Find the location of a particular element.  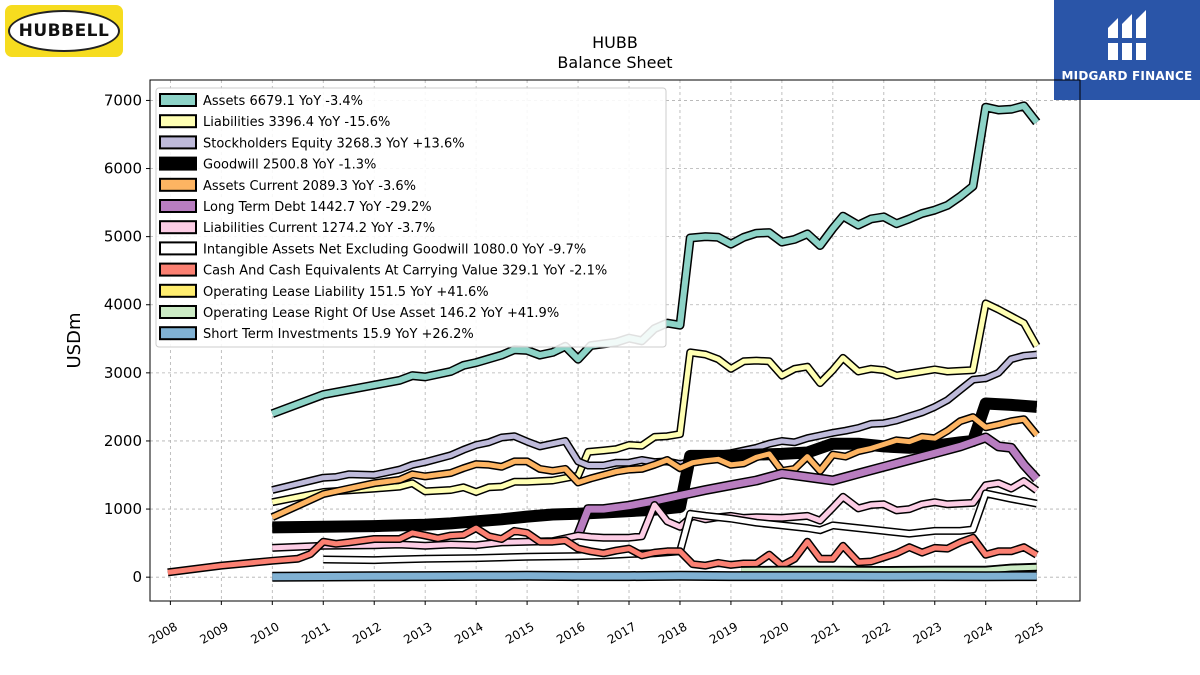

legend-label: Assets 6679.1 YoY -3.4% is located at coordinates (283, 101).